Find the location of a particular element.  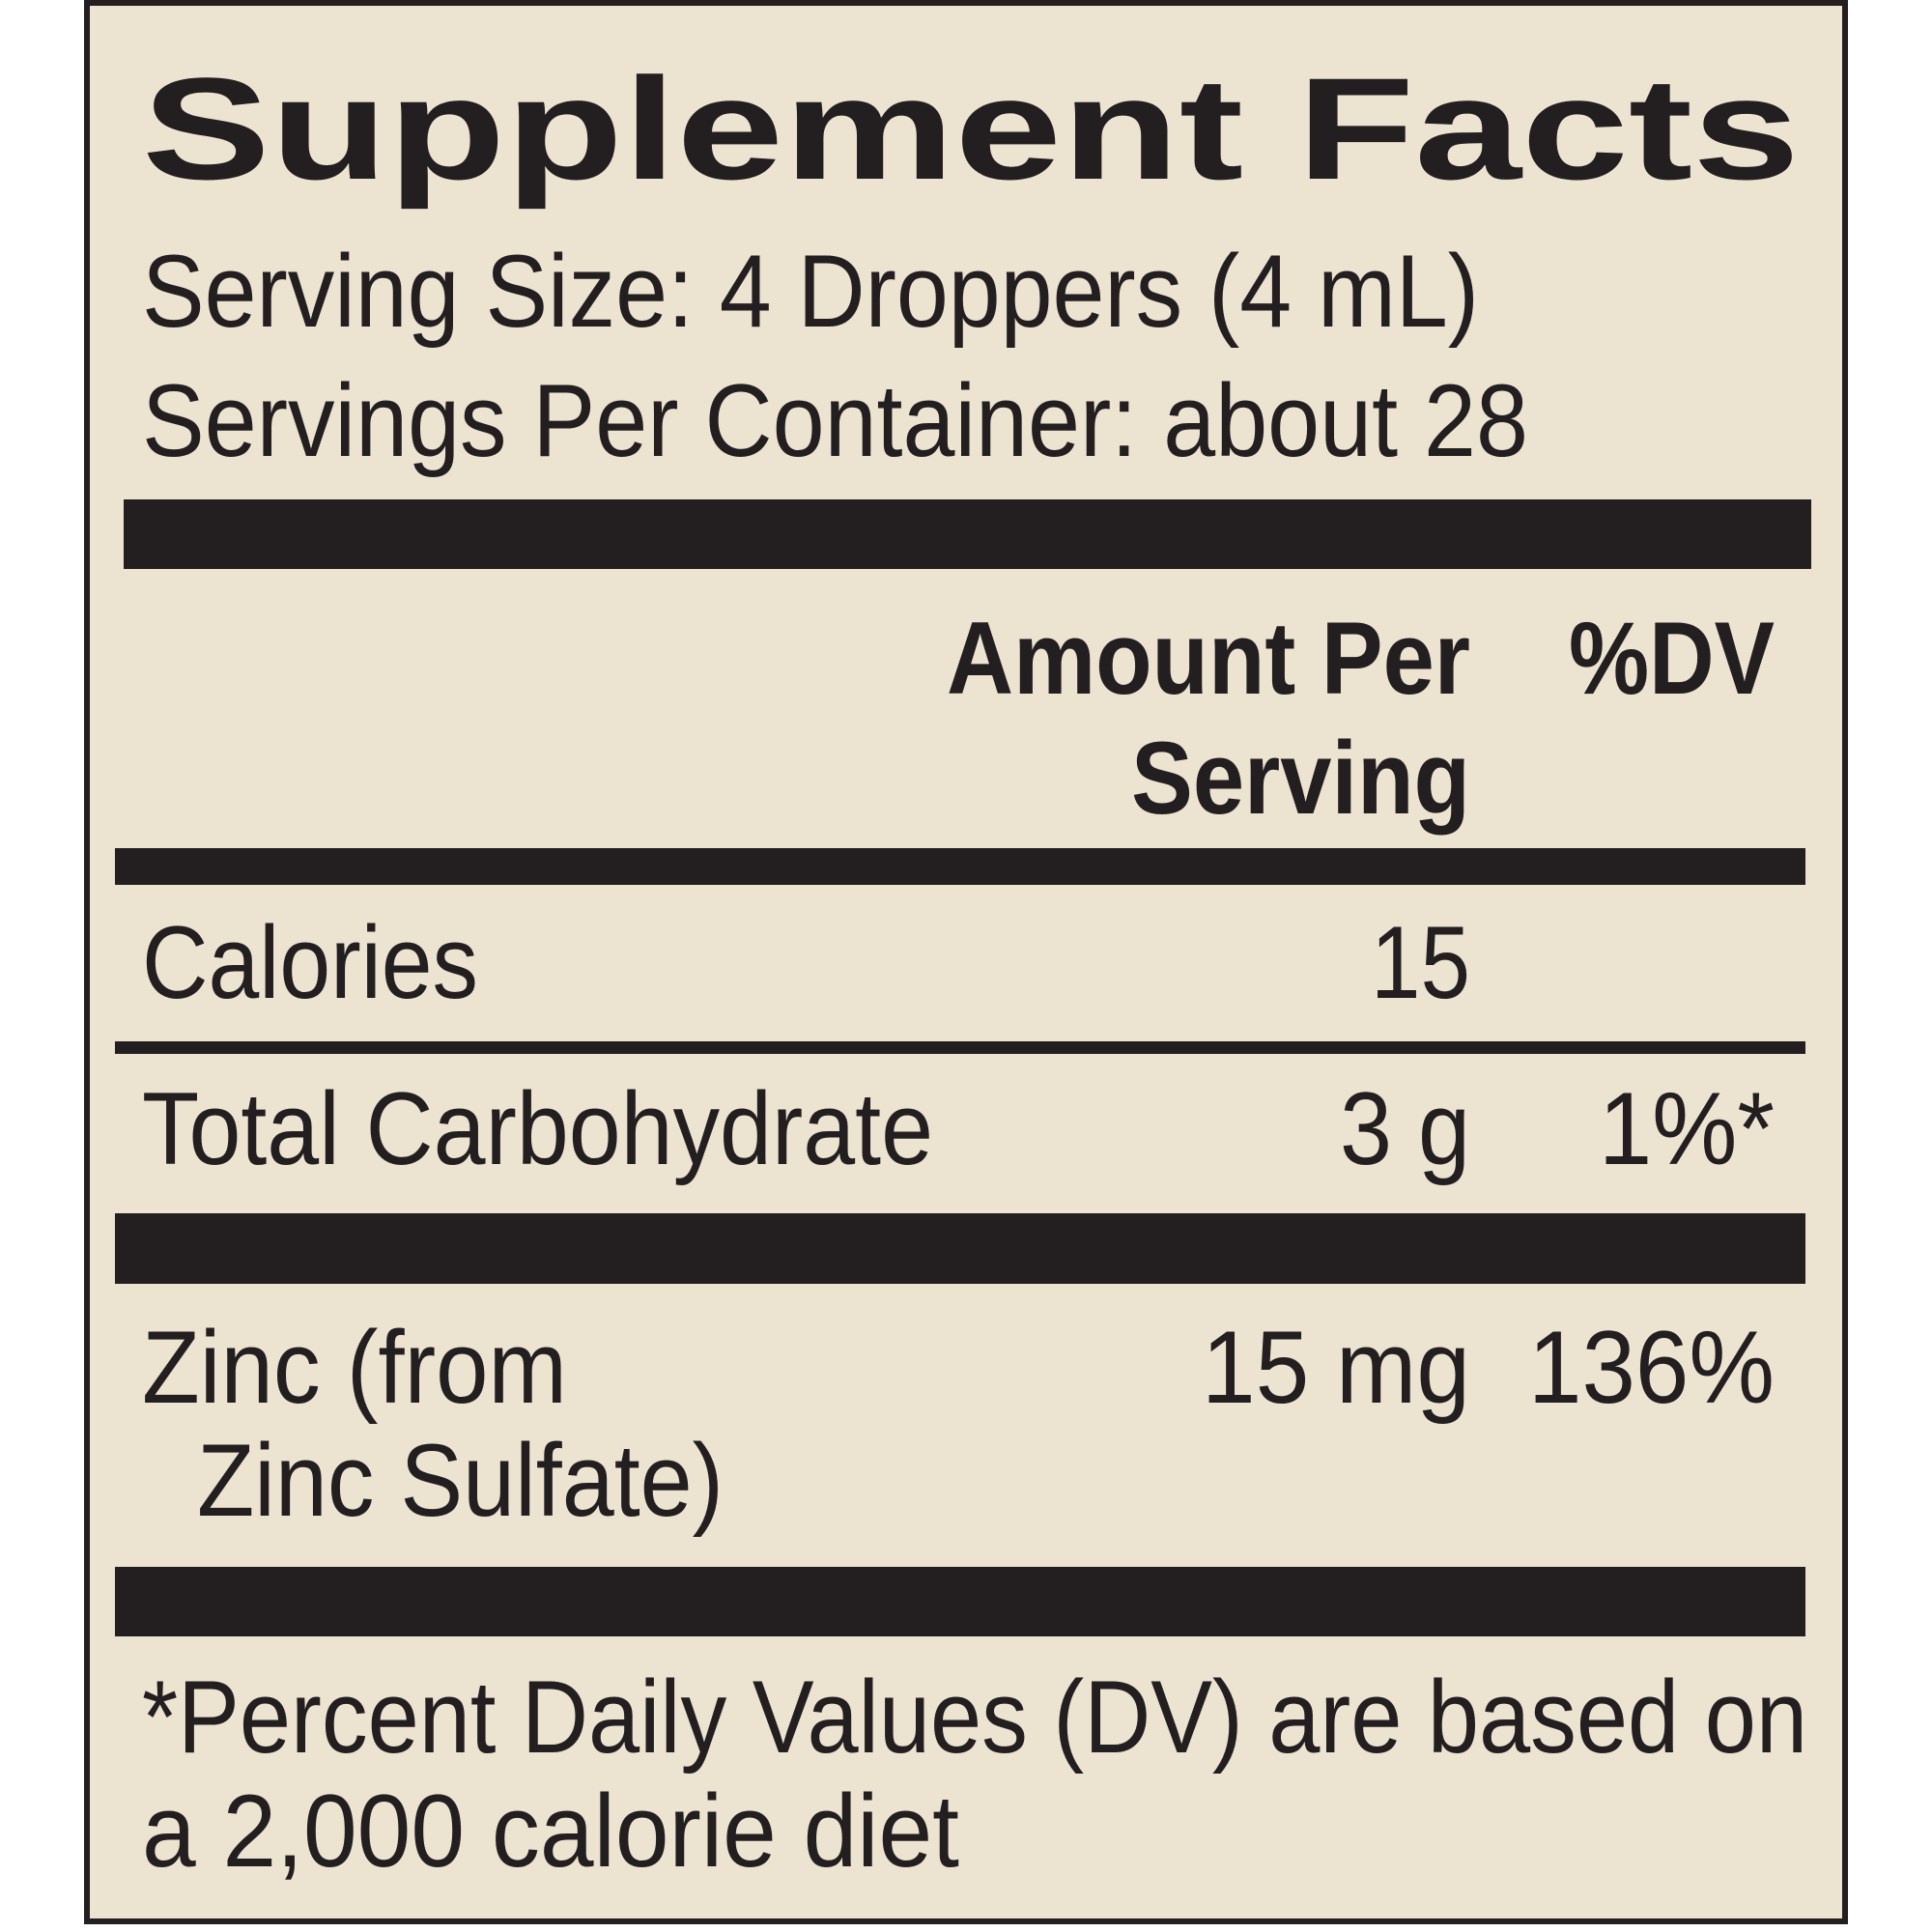

serving-size: Serving Size: 4 Droppers (4 mL) is located at coordinates (810, 291).